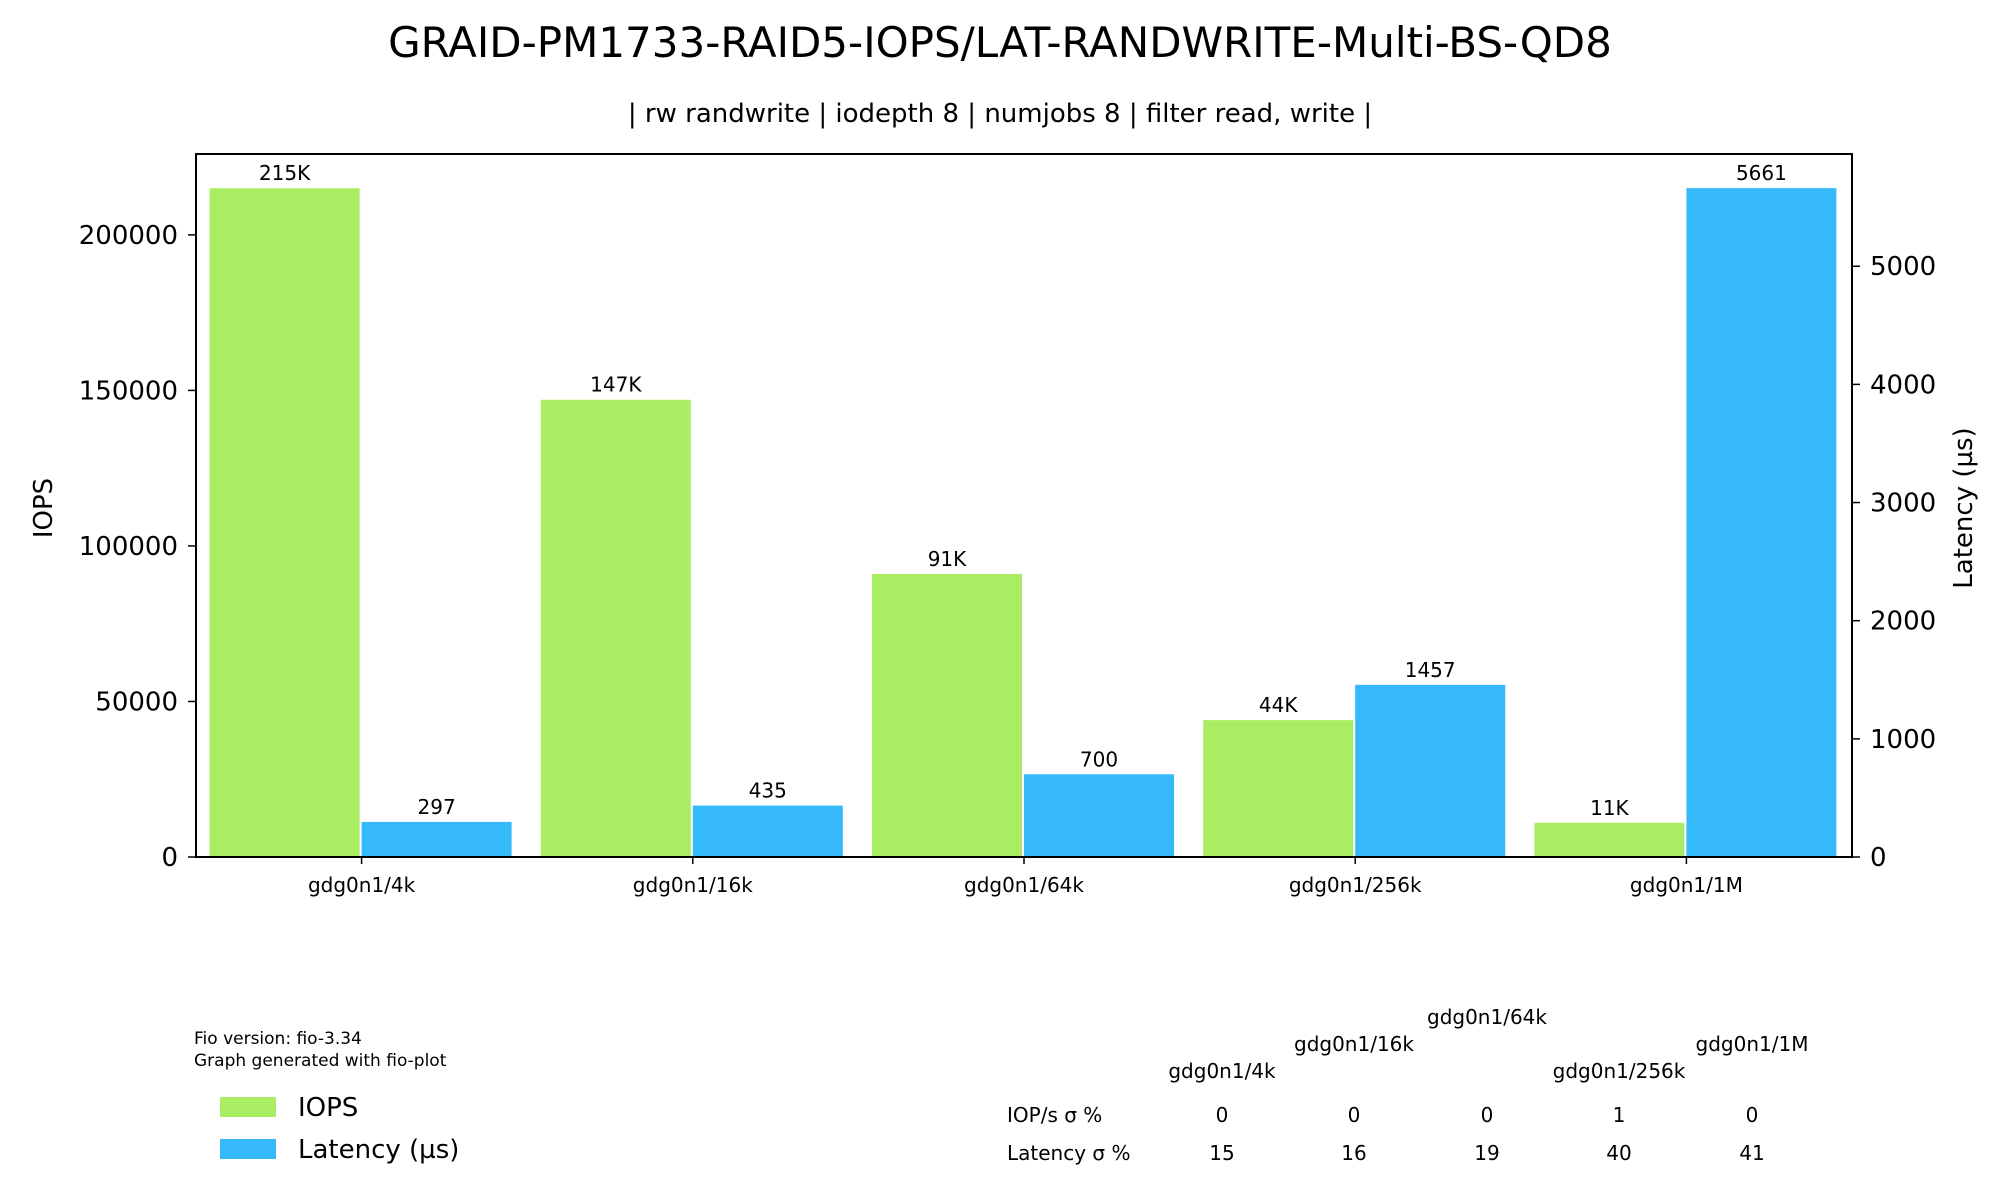 The height and width of the screenshot is (1200, 2000). Describe the element at coordinates (1751, 1153) in the screenshot. I see `table-cell: 41` at that location.